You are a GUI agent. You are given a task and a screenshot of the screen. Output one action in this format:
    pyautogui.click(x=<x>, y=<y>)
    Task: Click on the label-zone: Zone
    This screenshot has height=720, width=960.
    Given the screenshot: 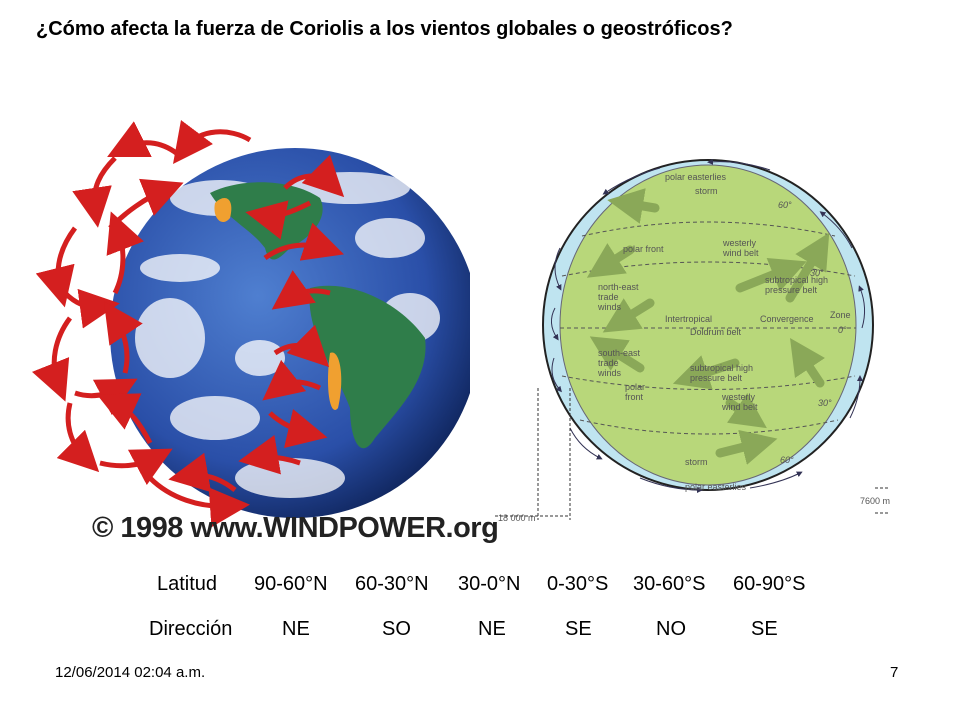 What is the action you would take?
    pyautogui.click(x=840, y=315)
    